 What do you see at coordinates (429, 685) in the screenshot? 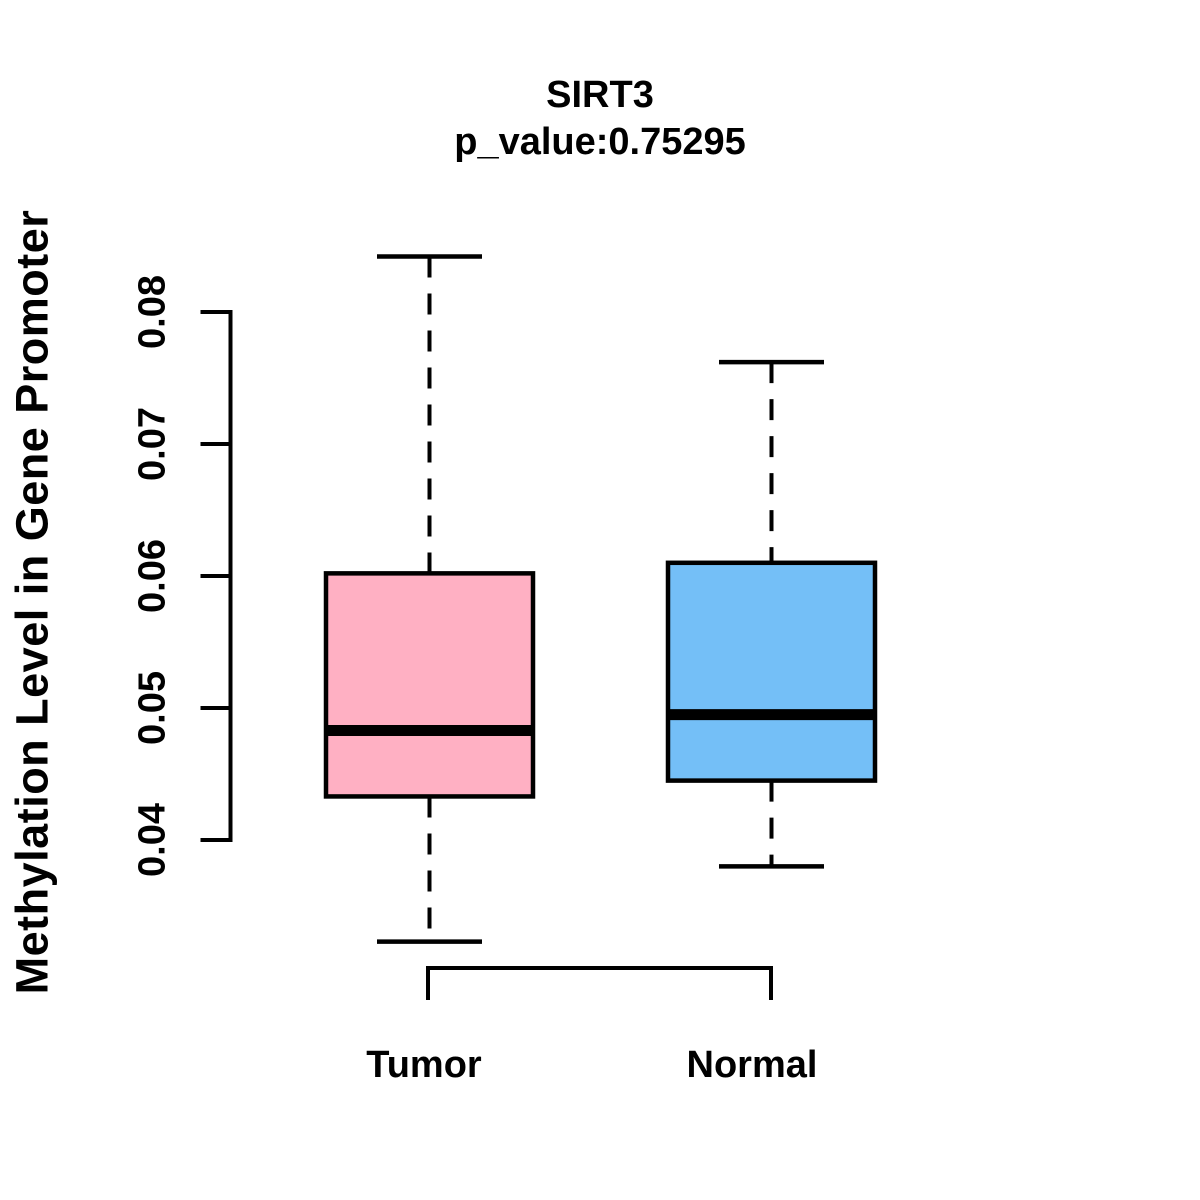
I see `box-tumor` at bounding box center [429, 685].